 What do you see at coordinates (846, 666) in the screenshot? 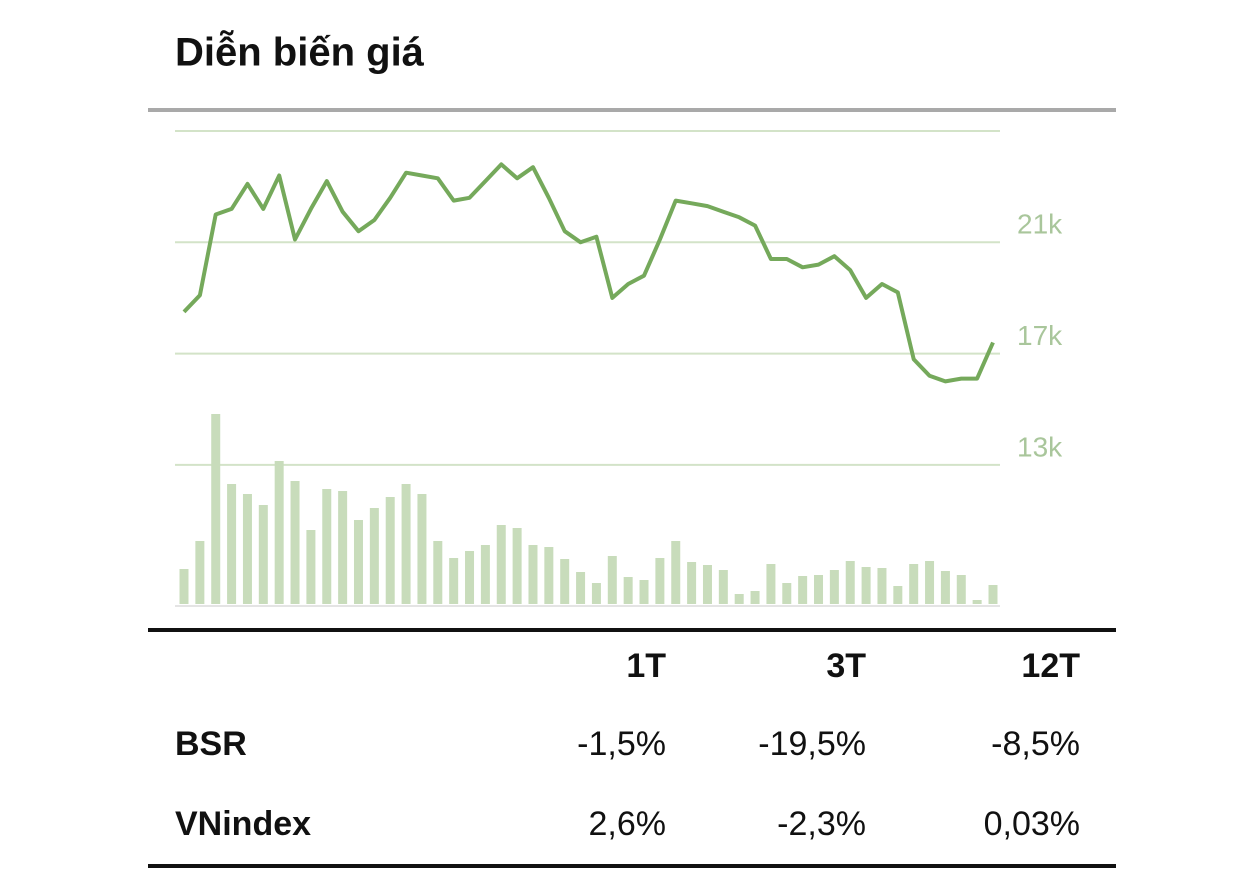
I see `table-header: 3T` at bounding box center [846, 666].